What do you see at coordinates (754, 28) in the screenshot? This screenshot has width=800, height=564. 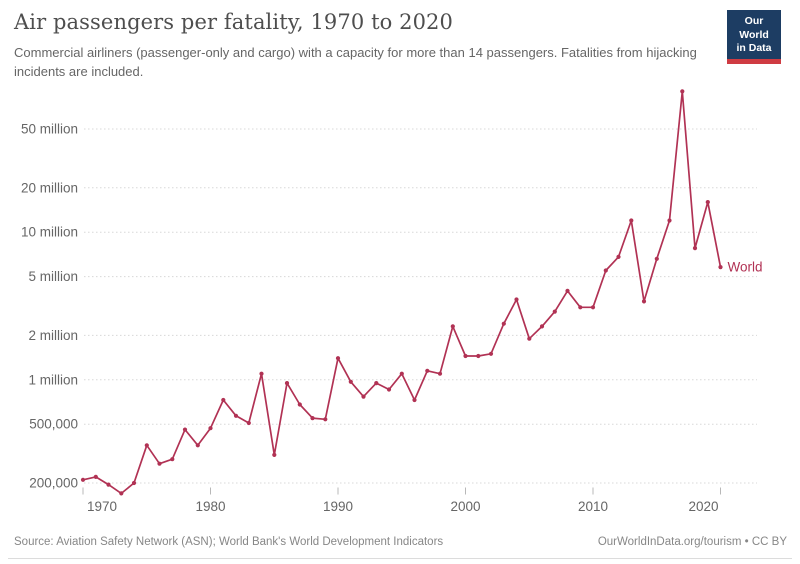 I see `owid-logo-line1: Our World` at bounding box center [754, 28].